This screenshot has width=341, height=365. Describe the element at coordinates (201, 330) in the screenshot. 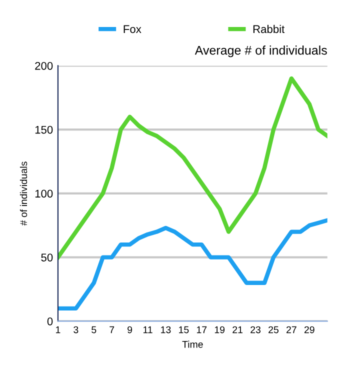

I see `x-tick-label: 17` at that location.